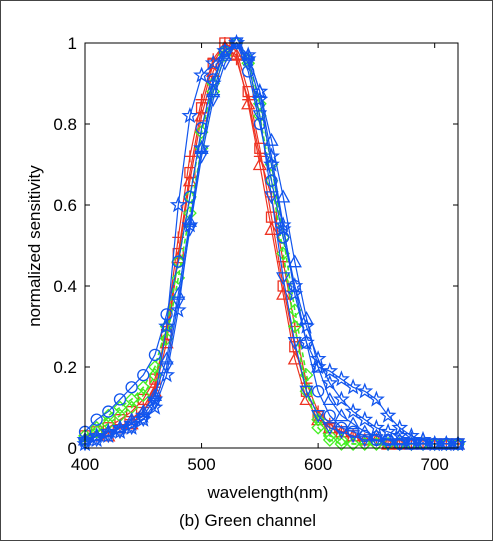 This screenshot has height=541, width=493. What do you see at coordinates (435, 464) in the screenshot?
I see `x-tick-label-3: 700` at bounding box center [435, 464].